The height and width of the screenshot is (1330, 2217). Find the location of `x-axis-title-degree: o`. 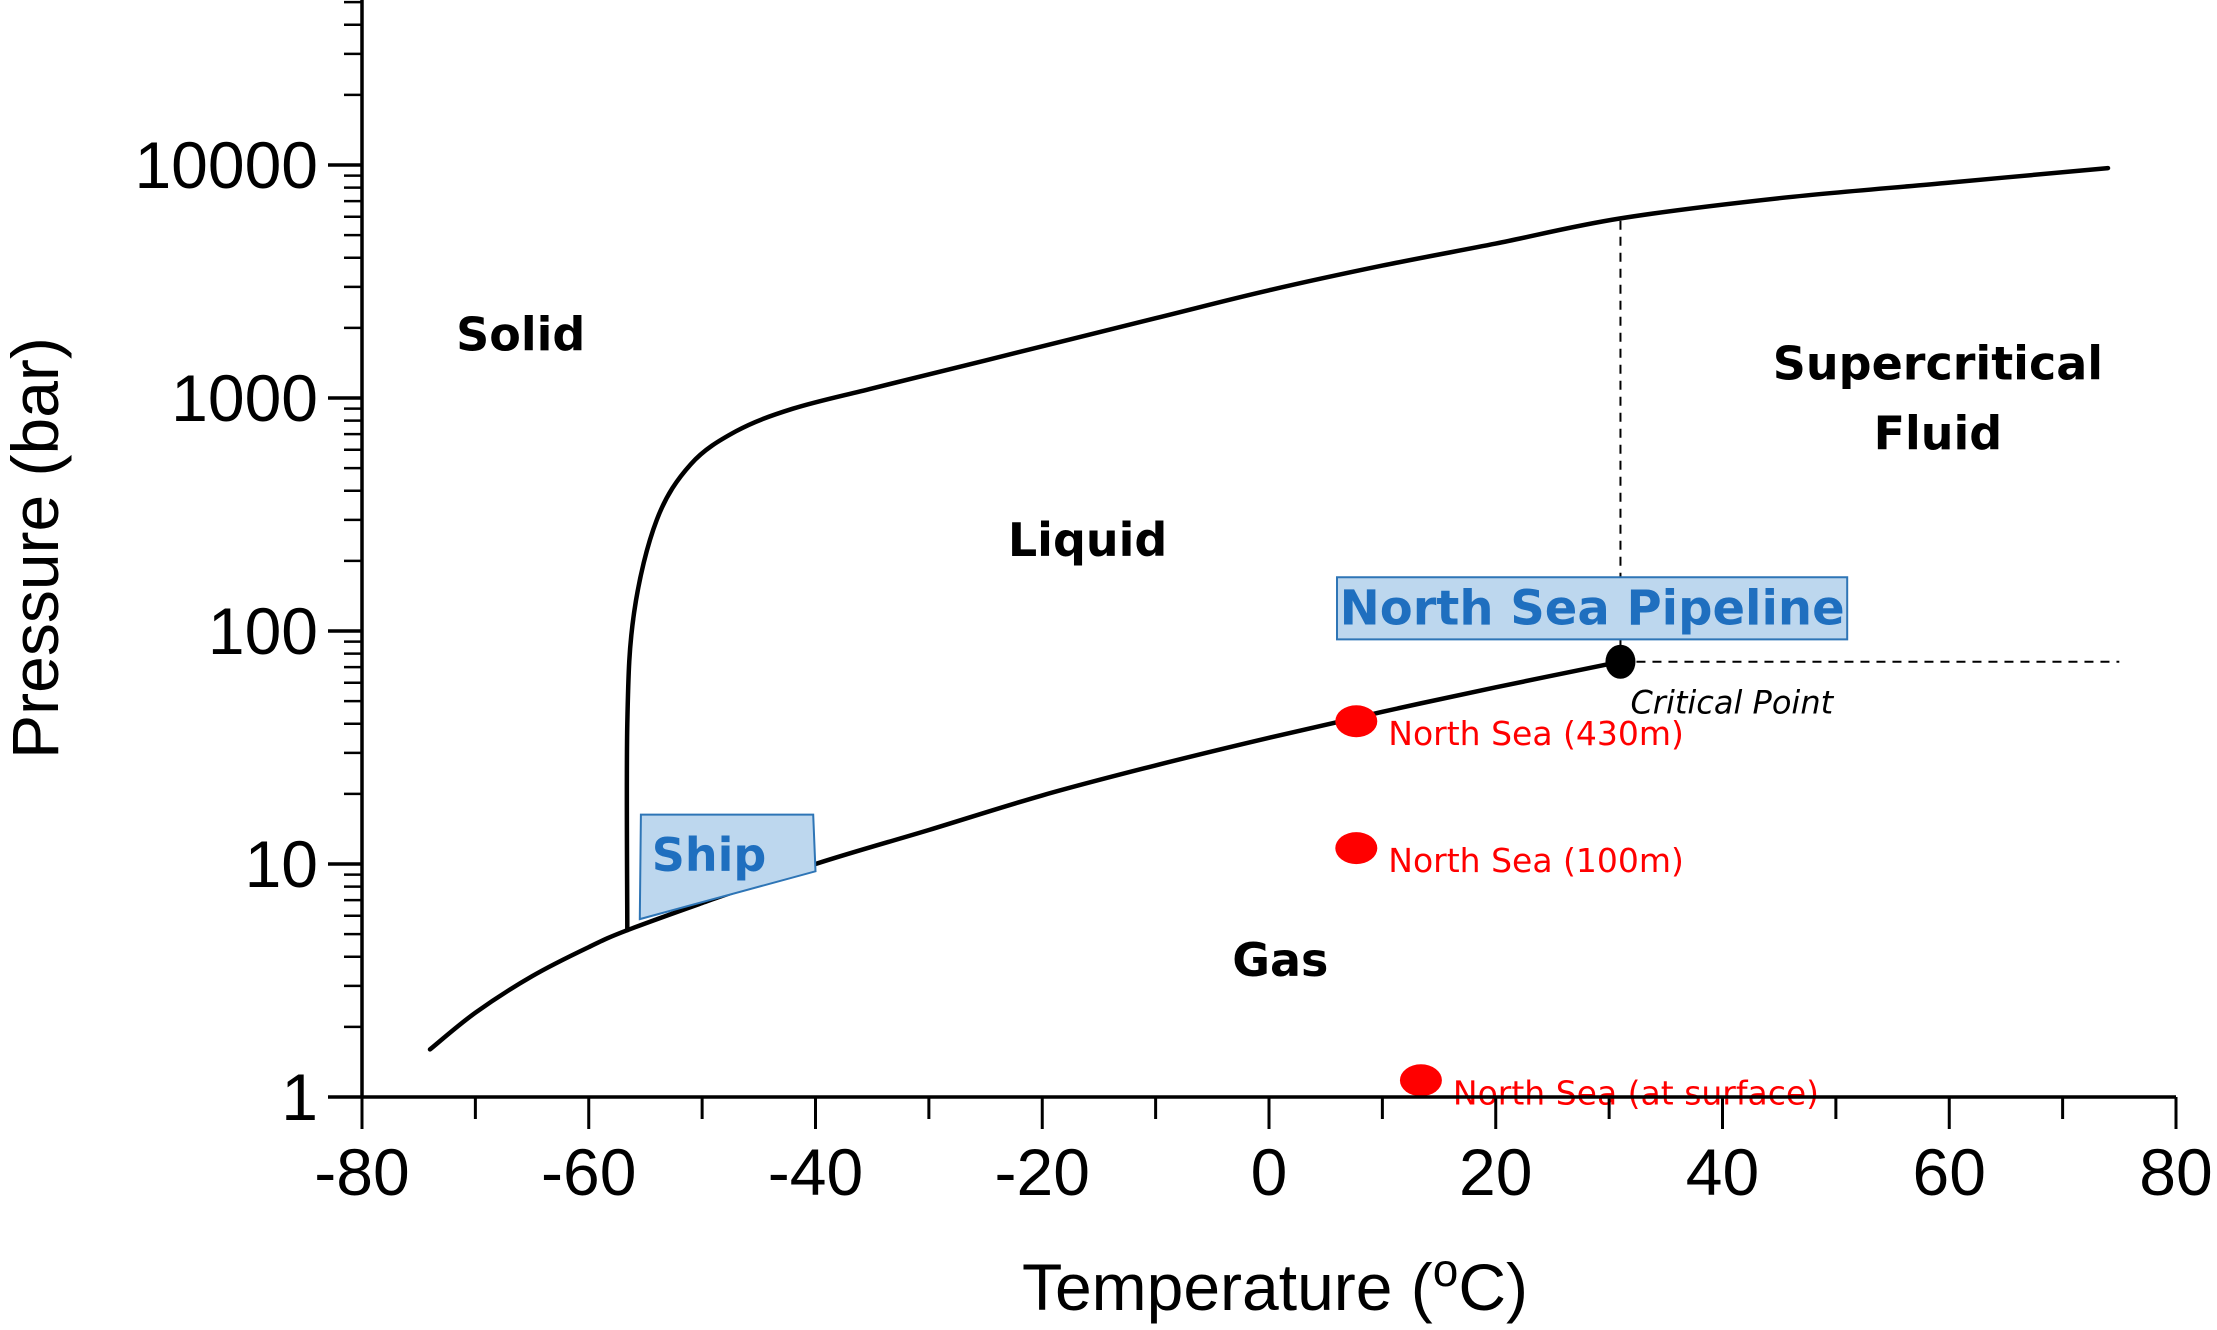

x-axis-title-degree: o is located at coordinates (1446, 1270).